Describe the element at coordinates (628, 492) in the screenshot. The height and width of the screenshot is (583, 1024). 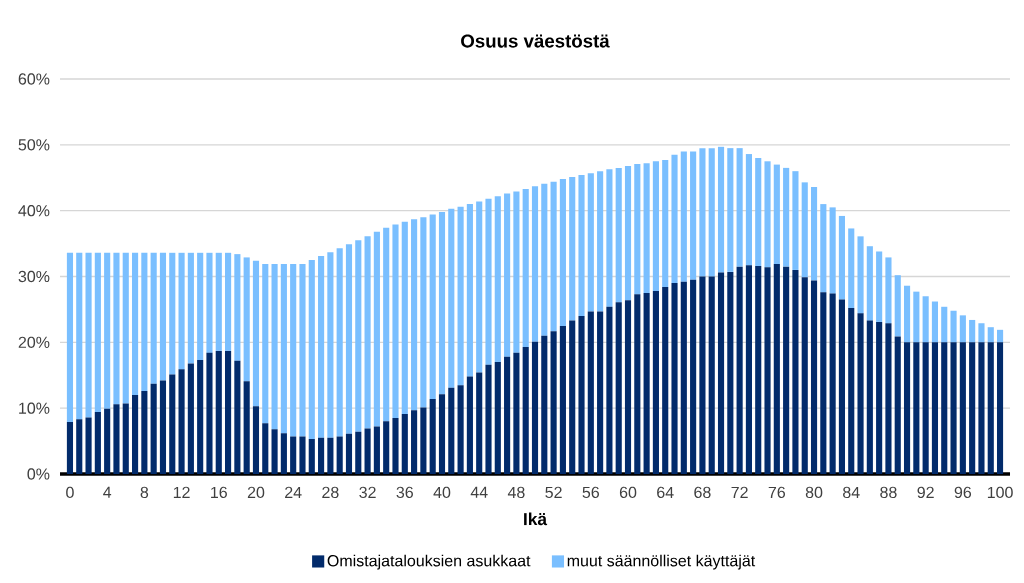
I see `x-tick-label: 60` at that location.